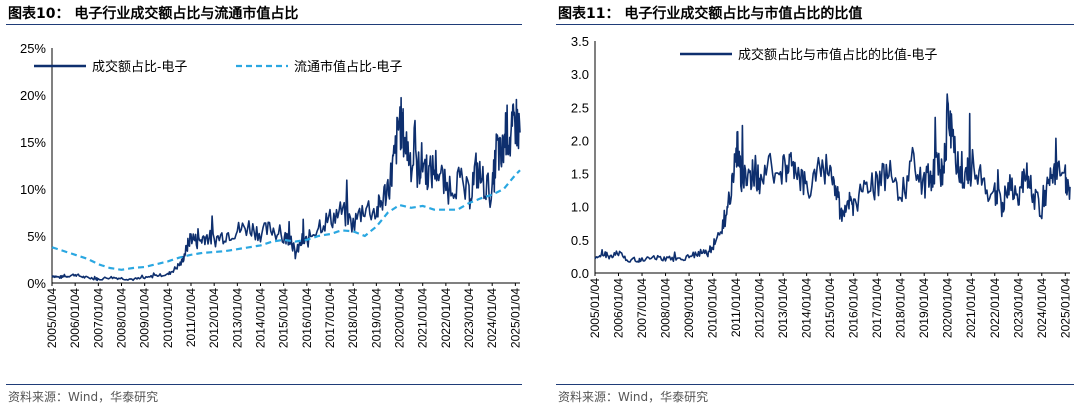  What do you see at coordinates (348, 66) in the screenshot?
I see `legend-label: 流通市值占比-电子` at bounding box center [348, 66].